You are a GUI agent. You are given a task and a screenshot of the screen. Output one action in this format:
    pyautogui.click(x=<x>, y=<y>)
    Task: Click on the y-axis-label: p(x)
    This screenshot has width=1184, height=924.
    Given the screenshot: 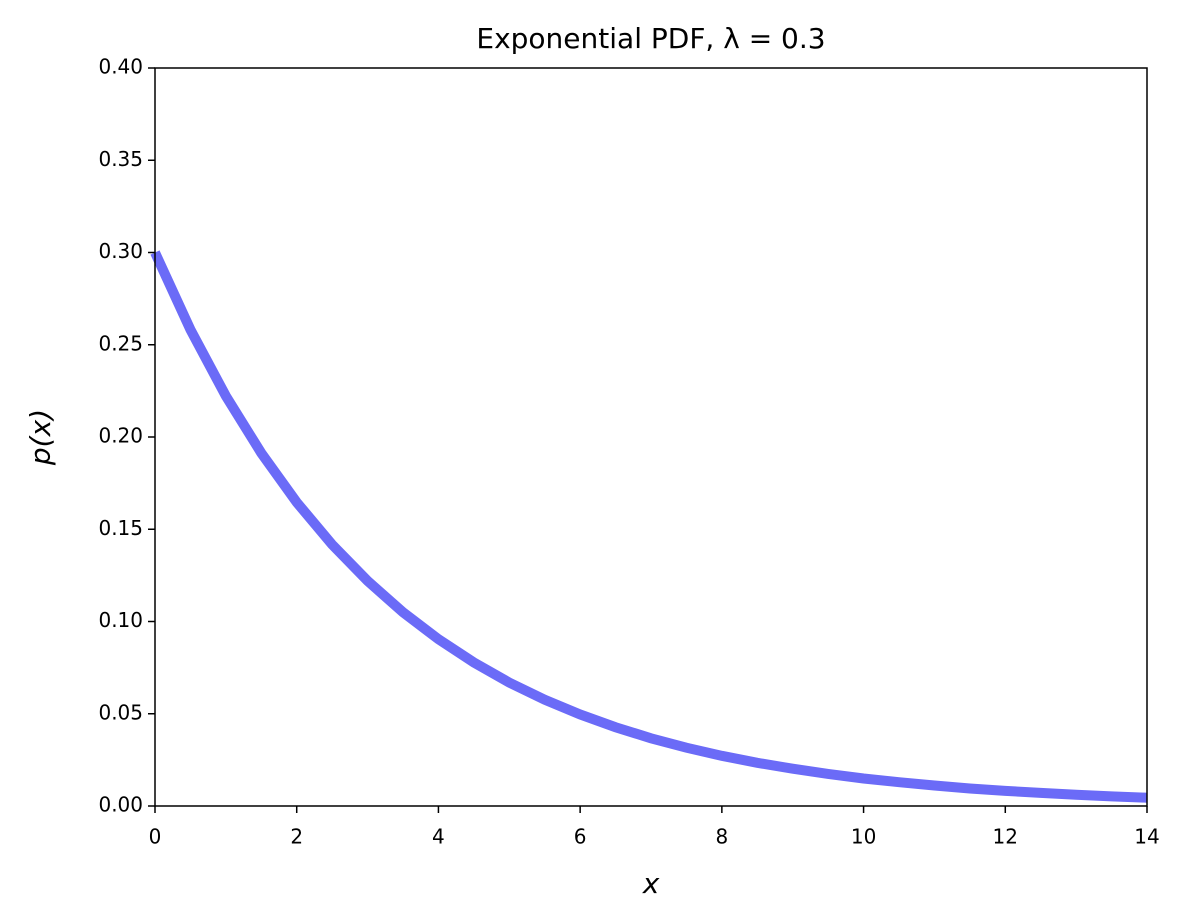 What is the action you would take?
    pyautogui.click(x=40, y=437)
    